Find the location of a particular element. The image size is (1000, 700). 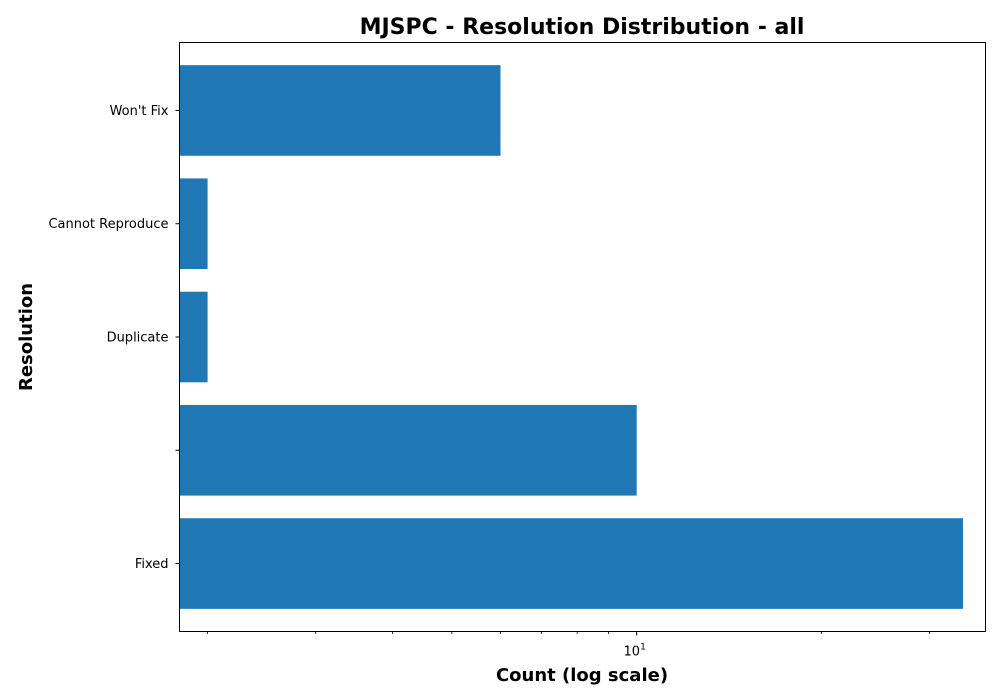

bar-blank is located at coordinates (408, 450).